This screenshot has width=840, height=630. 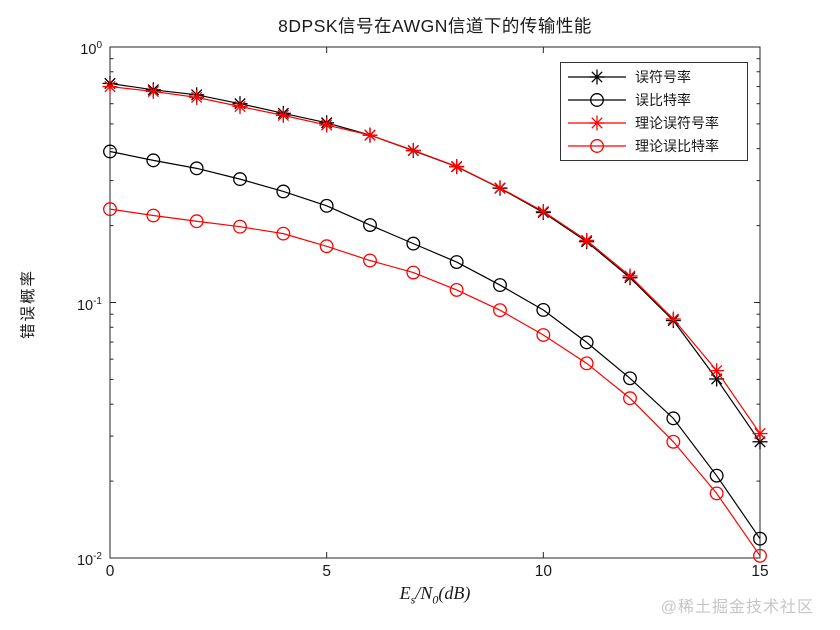 What do you see at coordinates (28, 304) in the screenshot?
I see `y-axis-label: 错误概率` at bounding box center [28, 304].